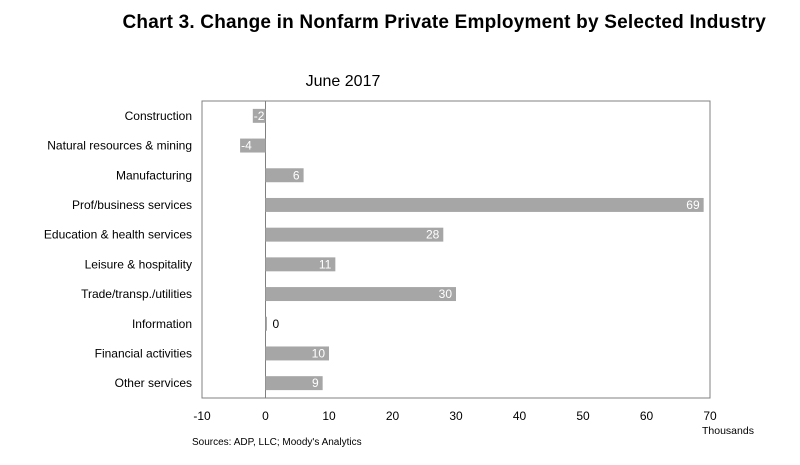 The height and width of the screenshot is (465, 800). Describe the element at coordinates (520, 416) in the screenshot. I see `x-tick-label: 40` at that location.